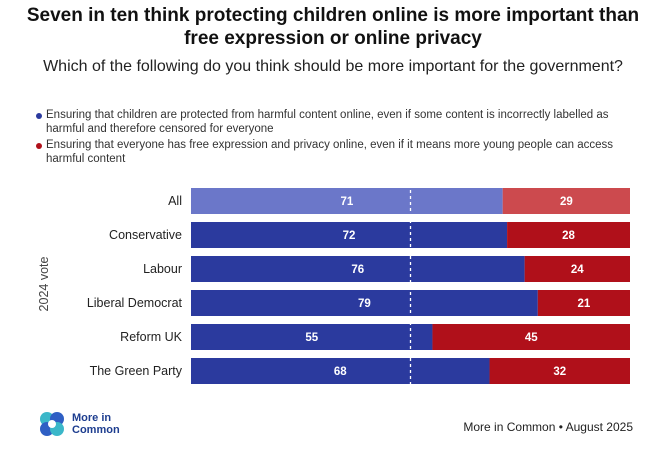  I want to click on category-label: All, so click(175, 201).